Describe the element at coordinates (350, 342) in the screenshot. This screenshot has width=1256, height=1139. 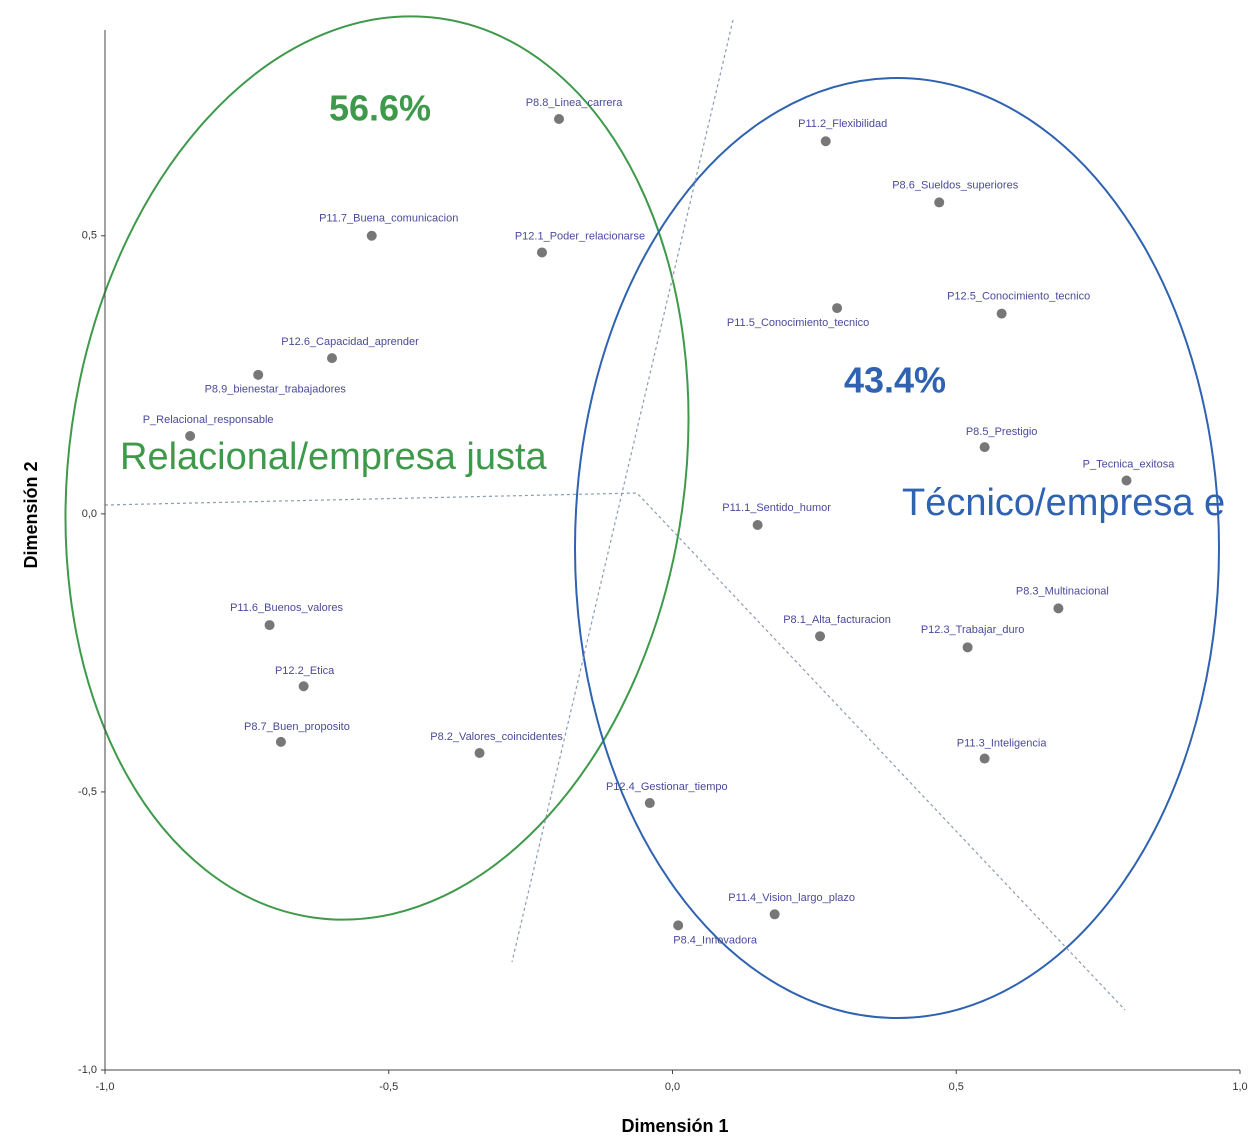
I see `point-label: P12.6_Capacidad_aprender` at that location.